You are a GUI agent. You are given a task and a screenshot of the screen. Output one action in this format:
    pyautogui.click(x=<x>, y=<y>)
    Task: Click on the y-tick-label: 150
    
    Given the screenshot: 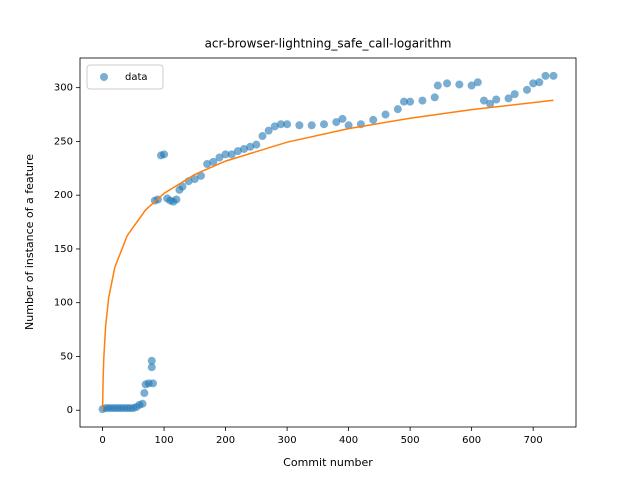 What is the action you would take?
    pyautogui.click(x=63, y=249)
    